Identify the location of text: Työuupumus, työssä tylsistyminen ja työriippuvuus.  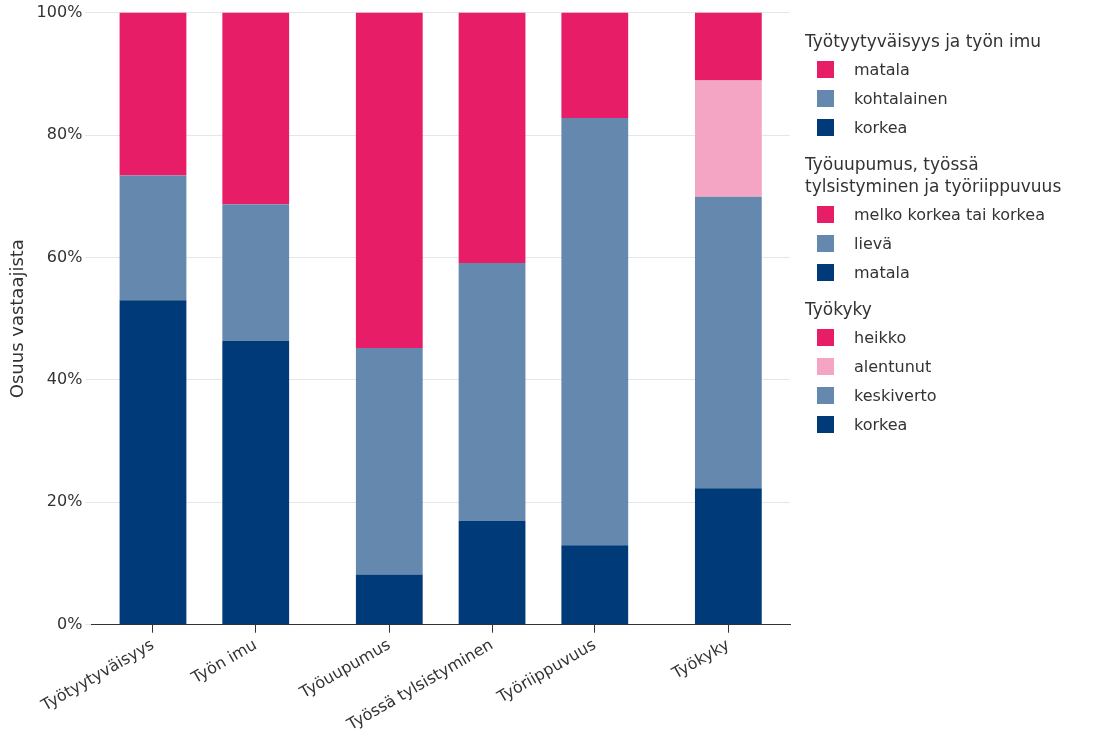
(933, 175).